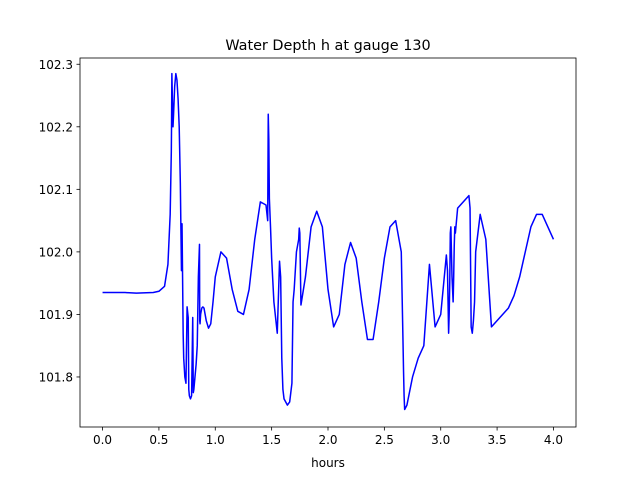 The width and height of the screenshot is (640, 480). What do you see at coordinates (384, 440) in the screenshot?
I see `x-tick-label: 2.5` at bounding box center [384, 440].